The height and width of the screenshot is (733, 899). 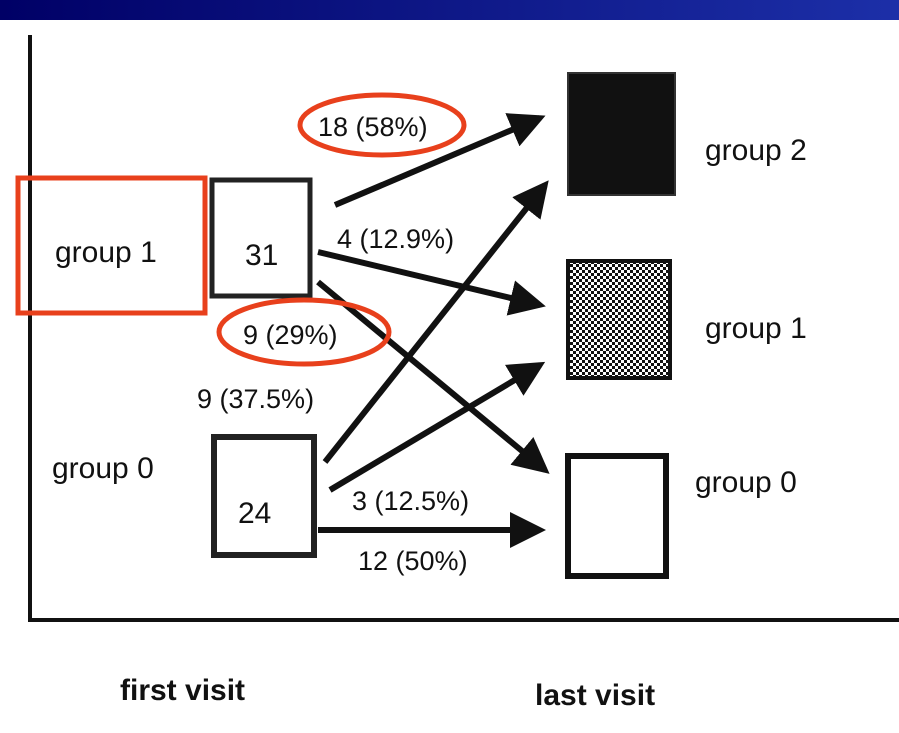 I want to click on node-count: 24, so click(x=254, y=513).